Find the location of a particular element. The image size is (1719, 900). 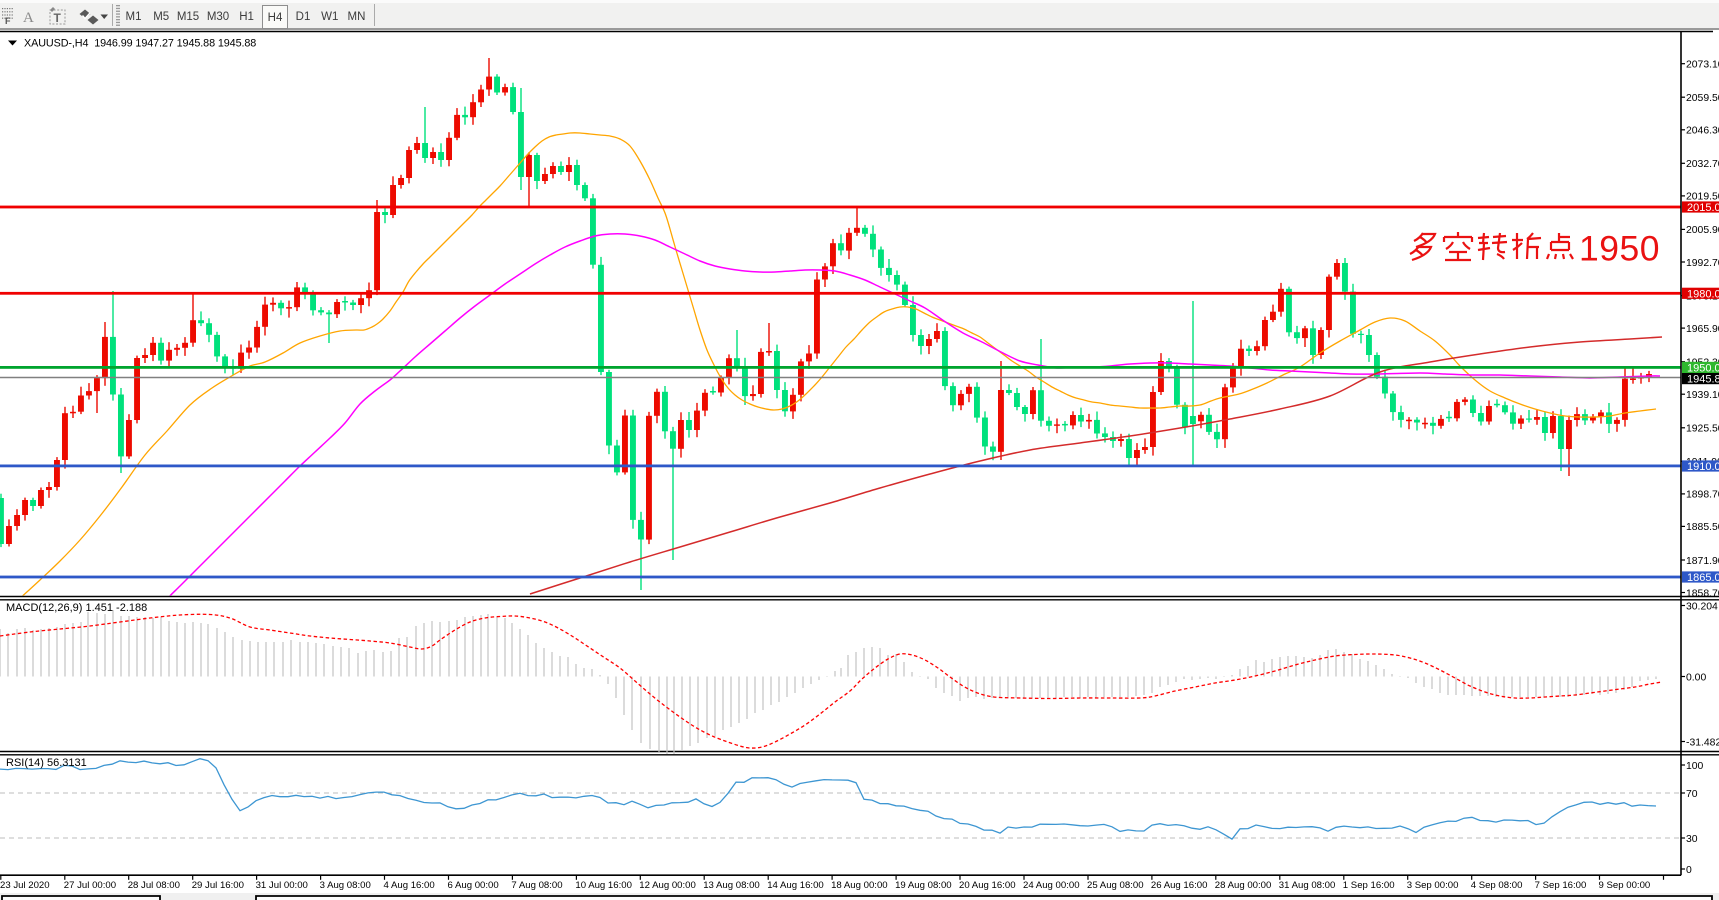

svg-text: 2015.00 is located at coordinates (1703, 208).